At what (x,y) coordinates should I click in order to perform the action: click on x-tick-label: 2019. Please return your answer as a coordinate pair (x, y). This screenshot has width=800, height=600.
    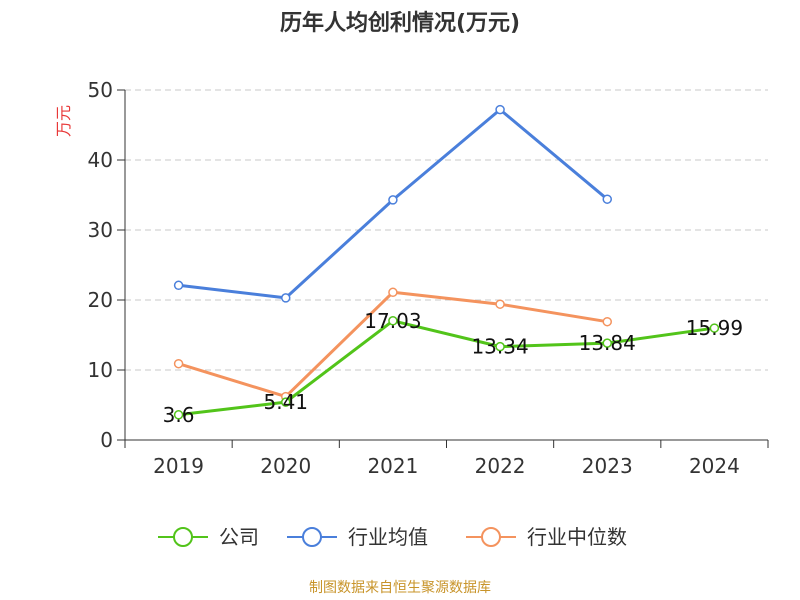
    Looking at the image, I should click on (178, 466).